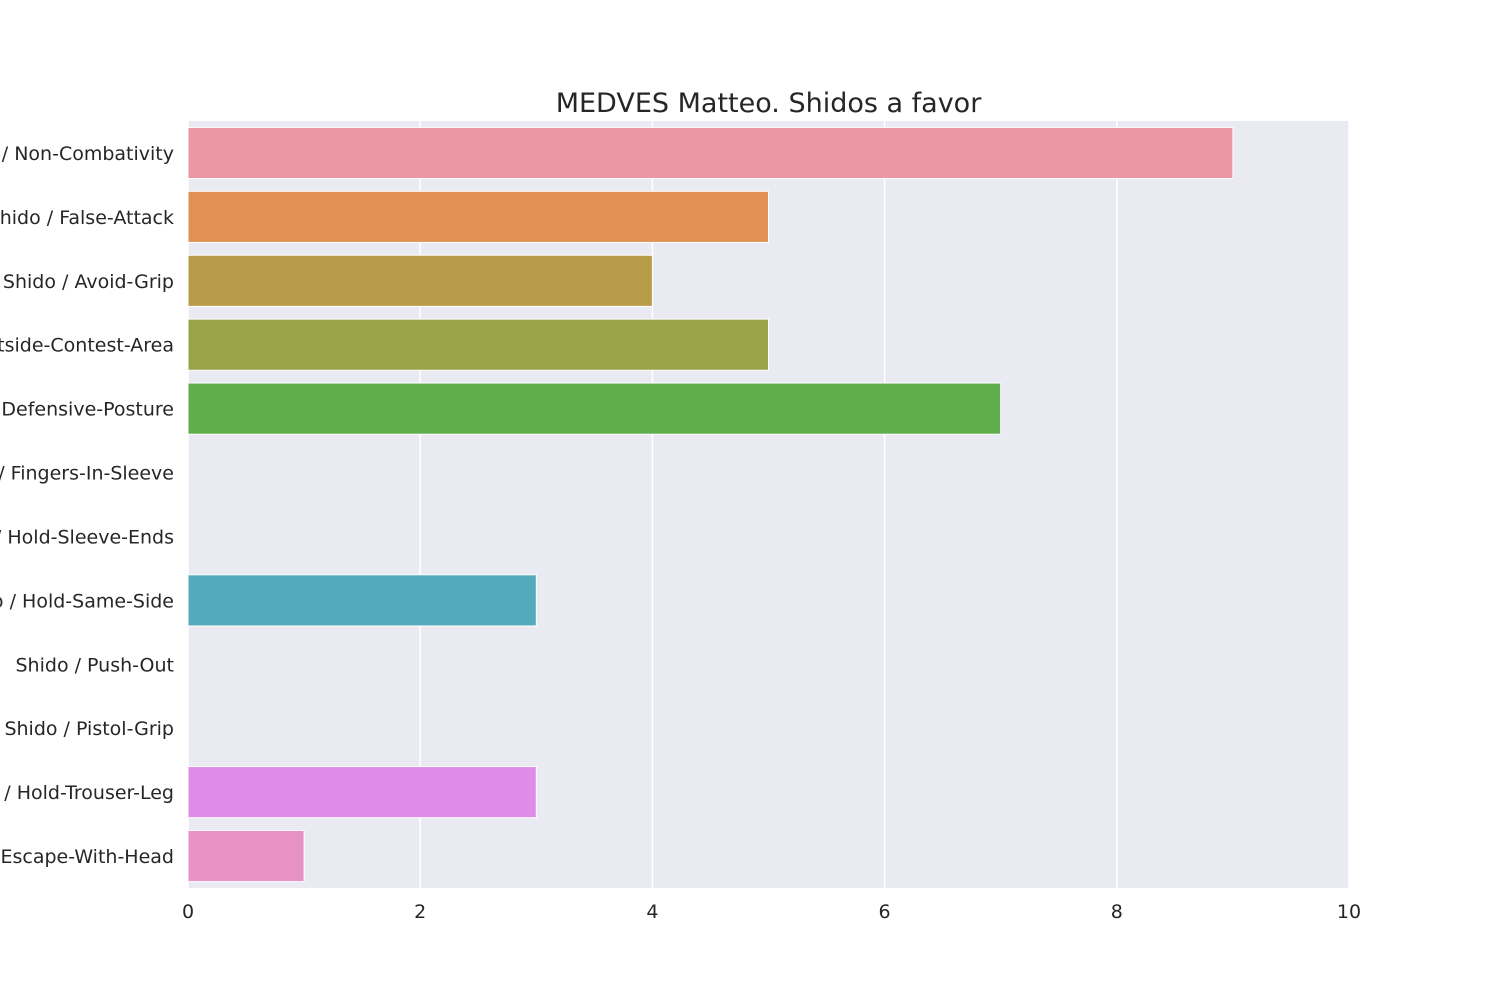  Describe the element at coordinates (87, 346) in the screenshot. I see `y-tick-label: Shido / Outside-Contest-Area` at that location.